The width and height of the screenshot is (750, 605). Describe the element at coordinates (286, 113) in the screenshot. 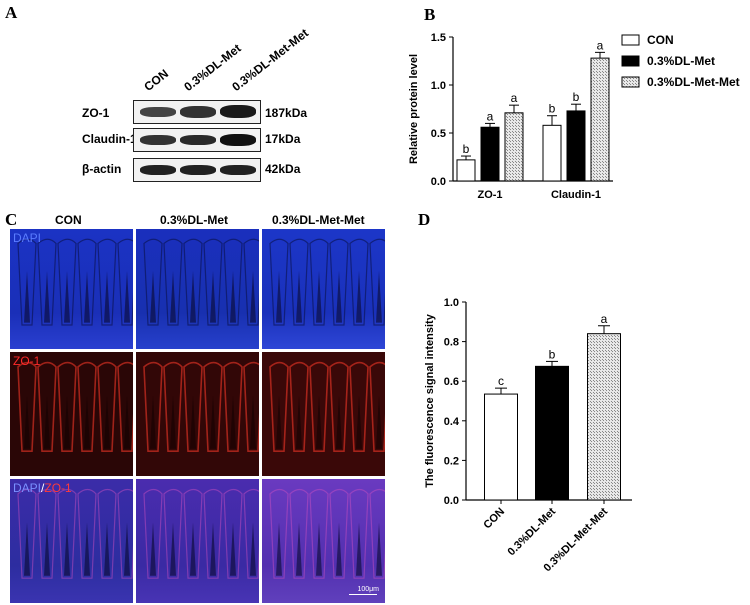

I see `kda-label-zo1: 187kDa` at that location.